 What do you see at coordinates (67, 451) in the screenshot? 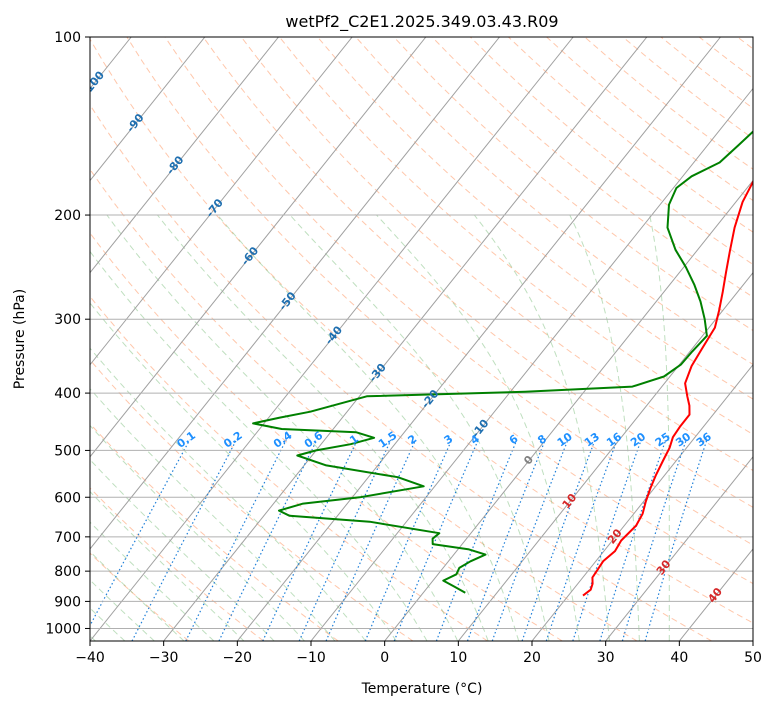
I see `y-tick-label: 500` at bounding box center [67, 451].